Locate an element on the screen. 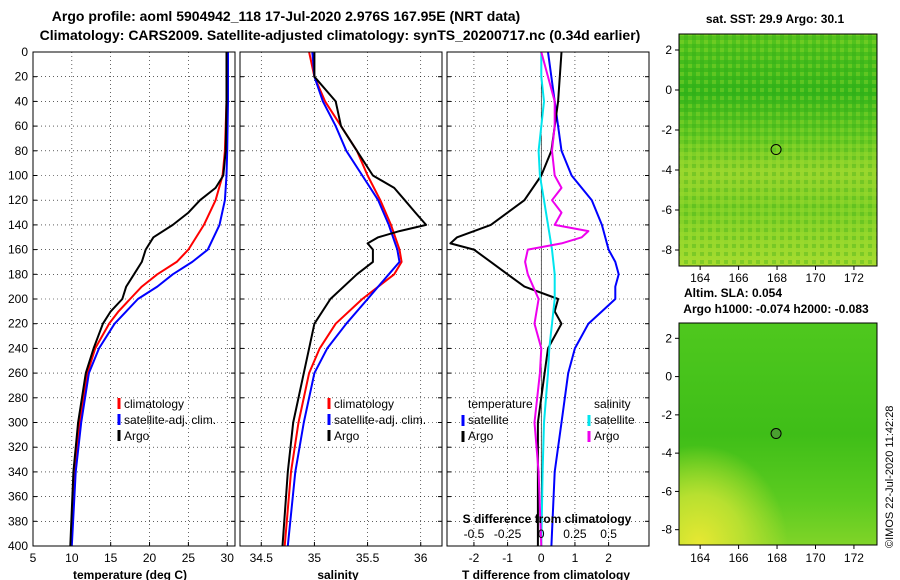 This screenshot has width=900, height=580. s-diff-tick-label: 0.25 is located at coordinates (575, 534).